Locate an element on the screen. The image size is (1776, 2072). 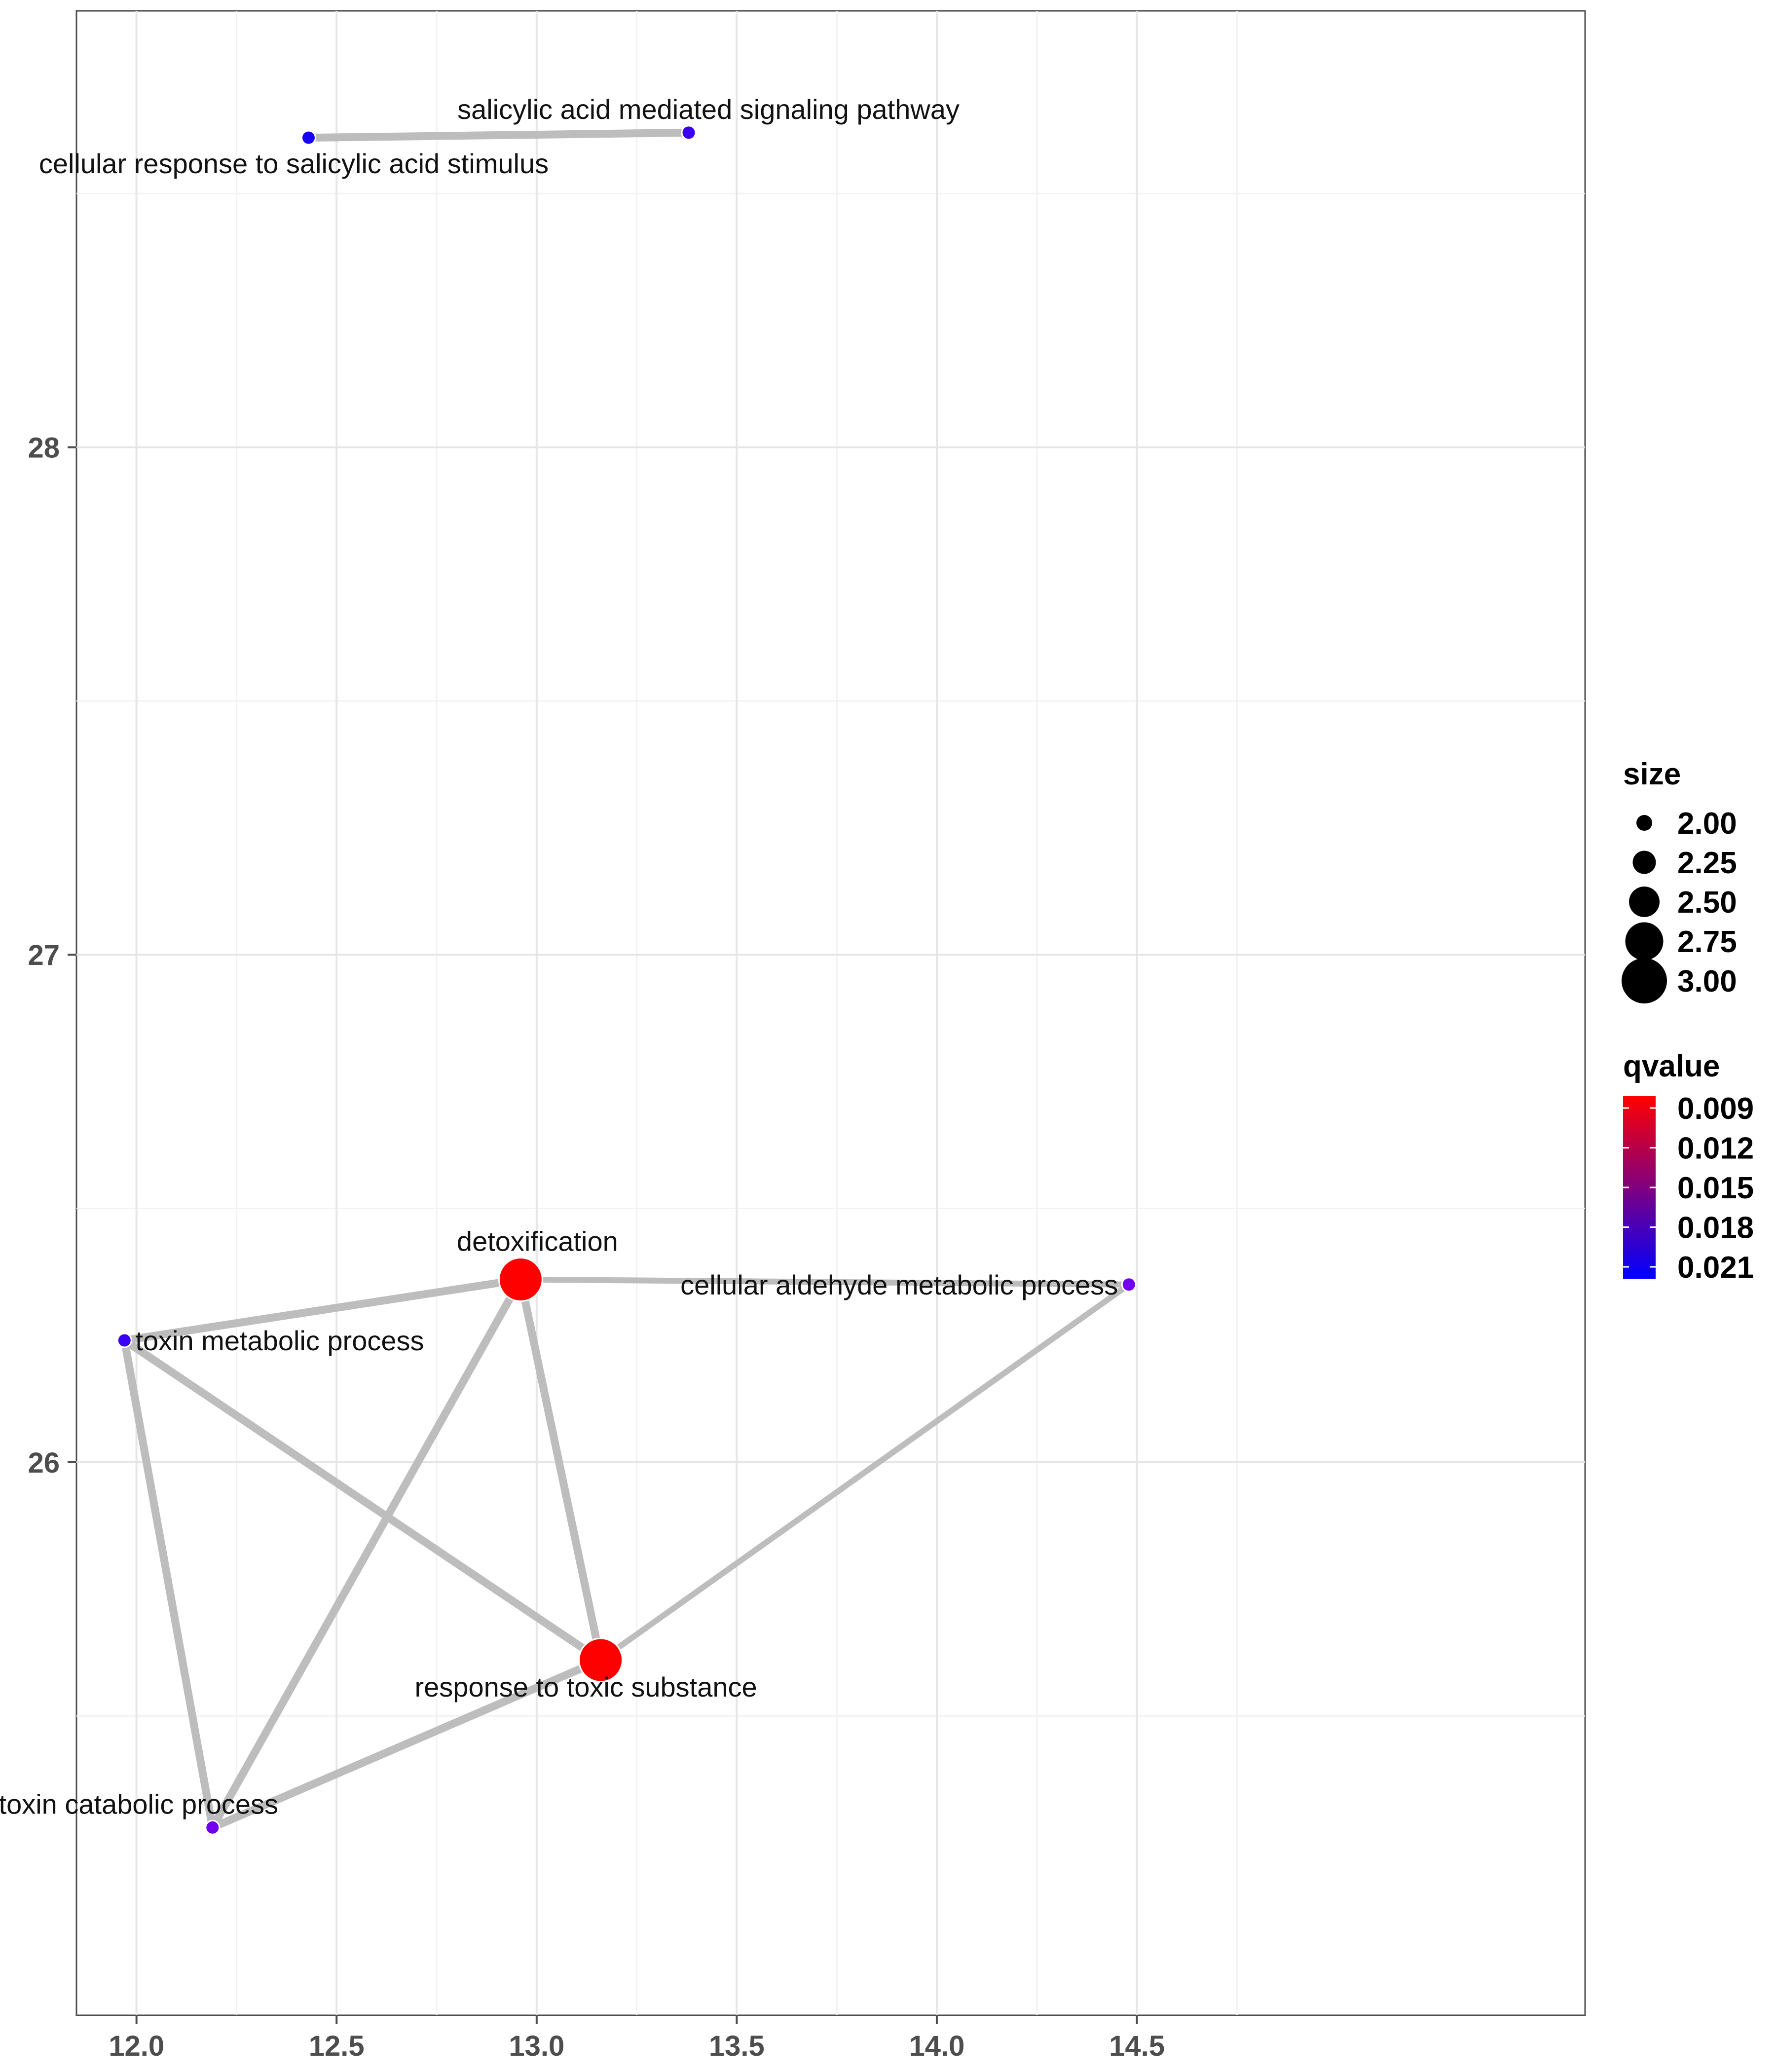
qvalue-legend-label: 0.015 is located at coordinates (1716, 1188).